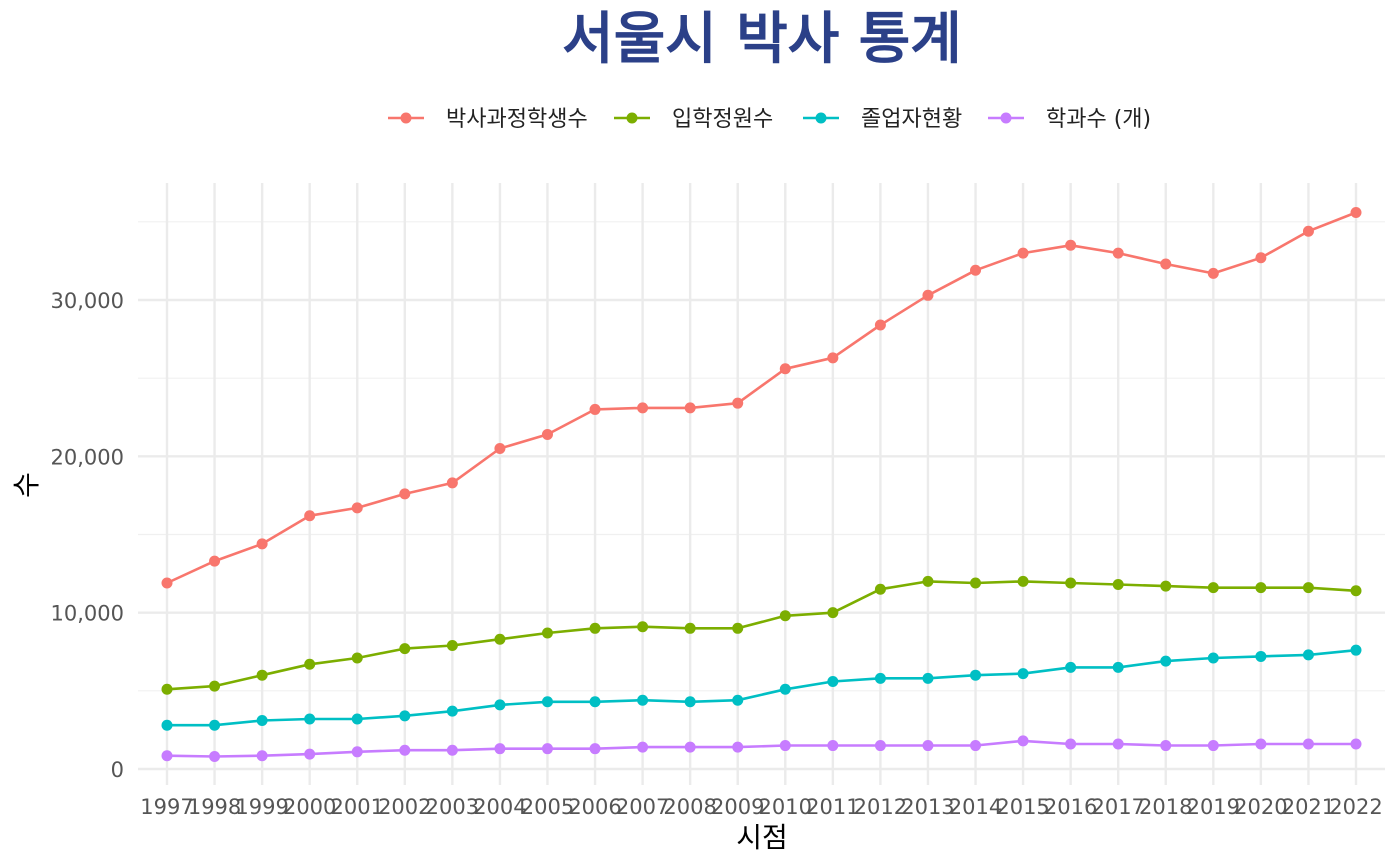  I want to click on y-axis-title: 수, so click(26, 485).